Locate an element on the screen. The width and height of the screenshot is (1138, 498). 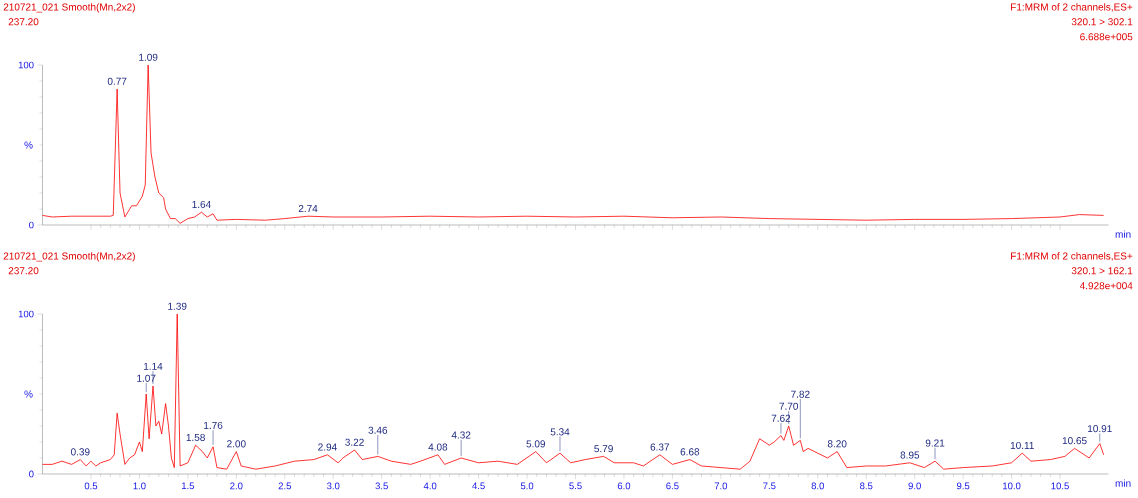
annotation: 5.79 is located at coordinates (603, 449).